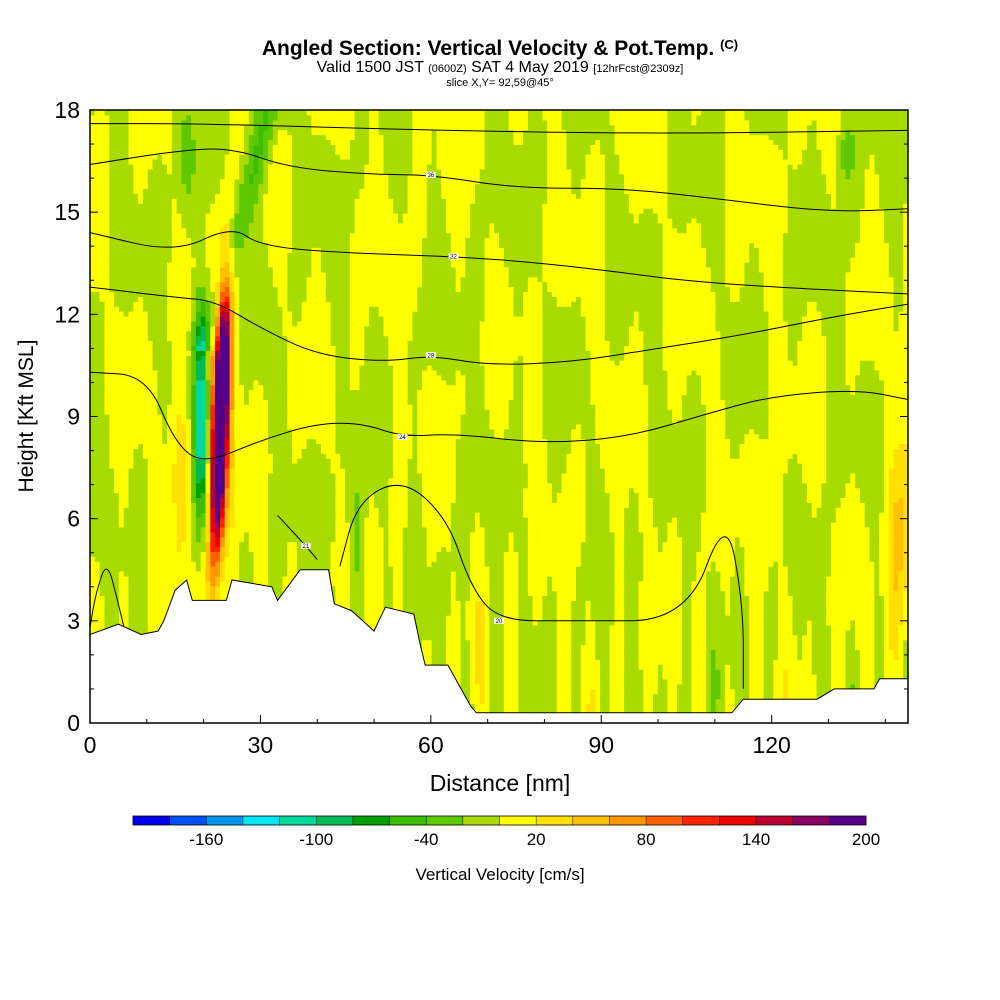  I want to click on y-tick-label: 0, so click(73, 723).